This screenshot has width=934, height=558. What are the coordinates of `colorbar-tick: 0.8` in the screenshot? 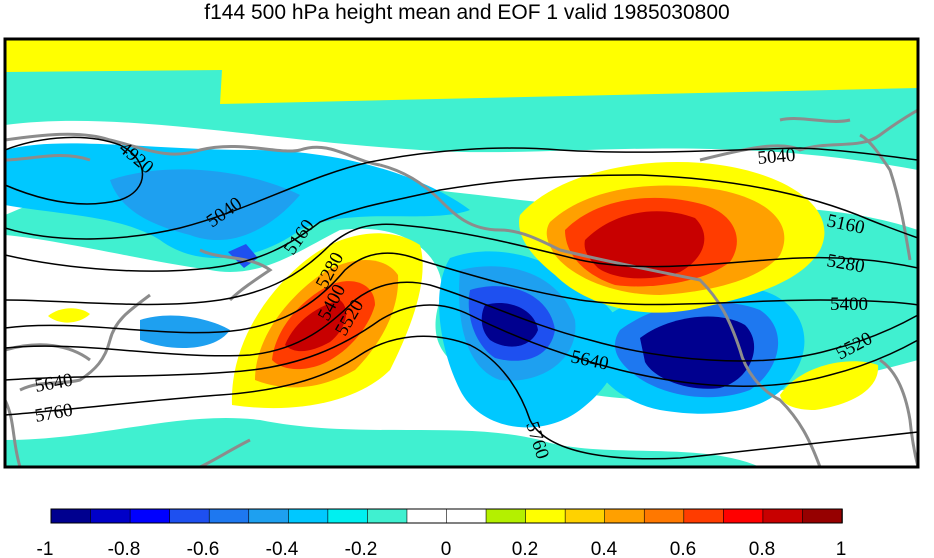 It's located at (762, 548).